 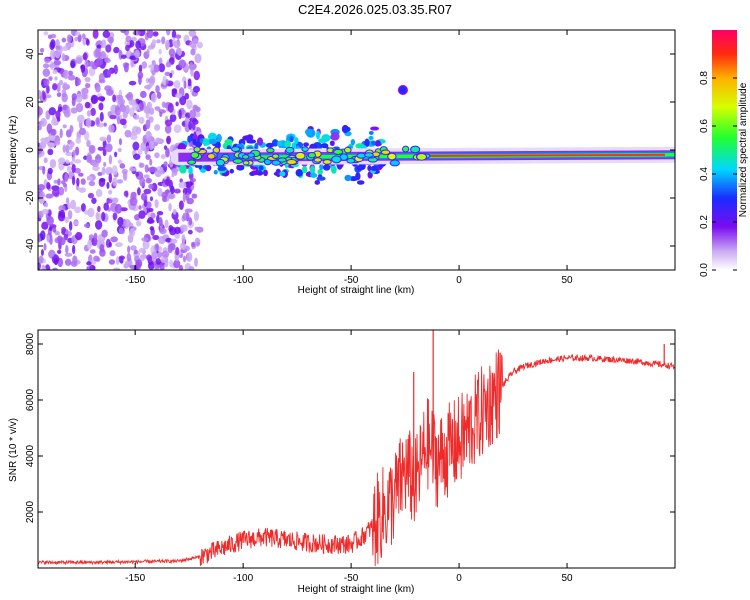 I want to click on x-tick-label: 50, so click(x=567, y=280).